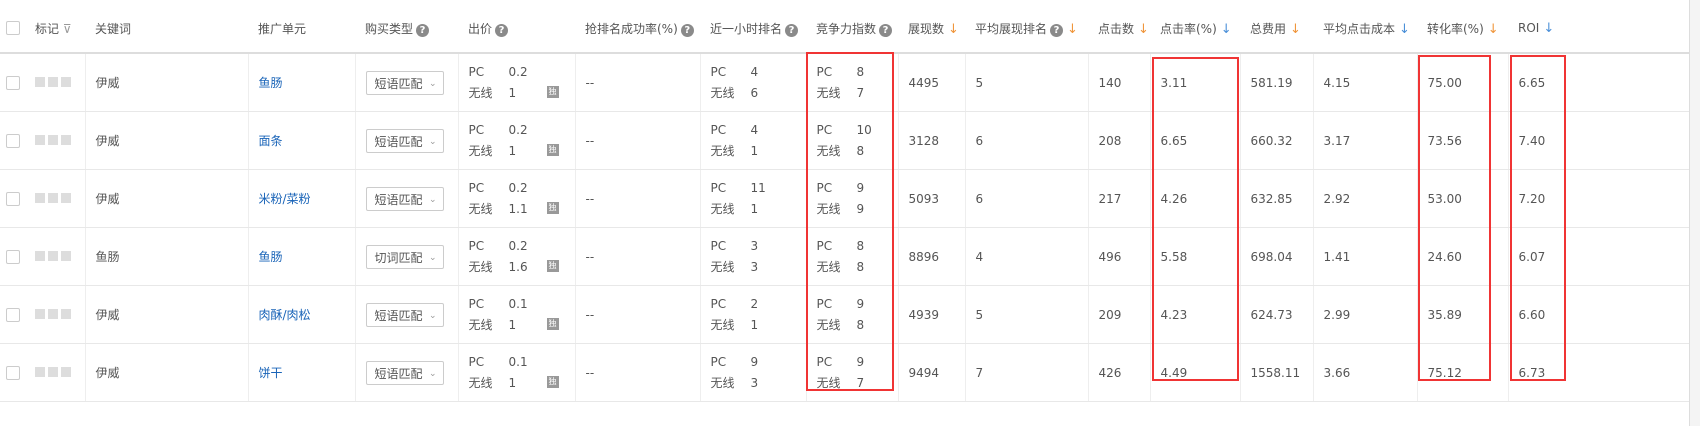  I want to click on sort-impressions: 展现数 ↓, so click(931, 27).